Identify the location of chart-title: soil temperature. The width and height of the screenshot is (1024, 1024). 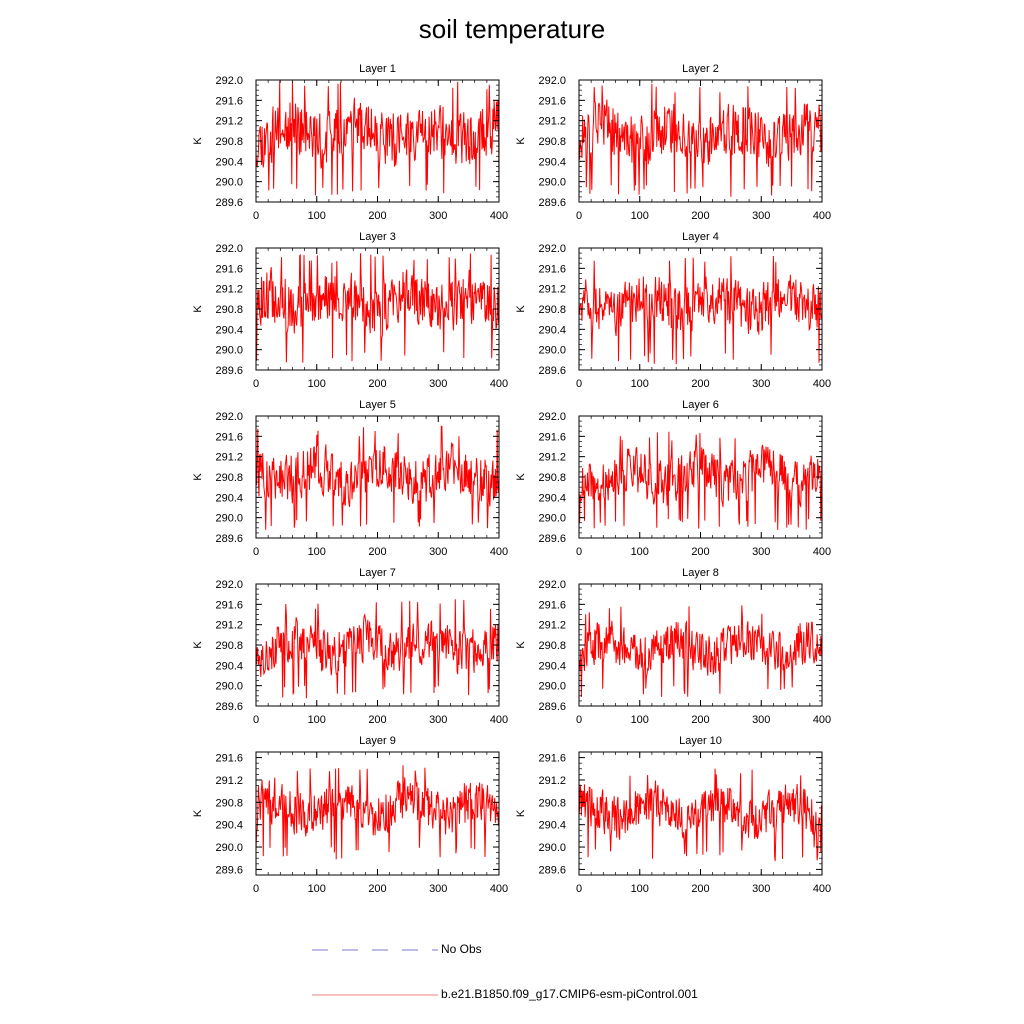
(512, 29).